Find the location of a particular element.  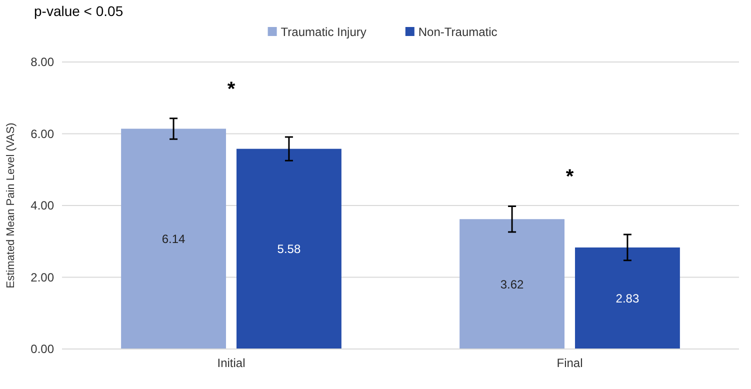

x-tick-label: Initial is located at coordinates (231, 363).